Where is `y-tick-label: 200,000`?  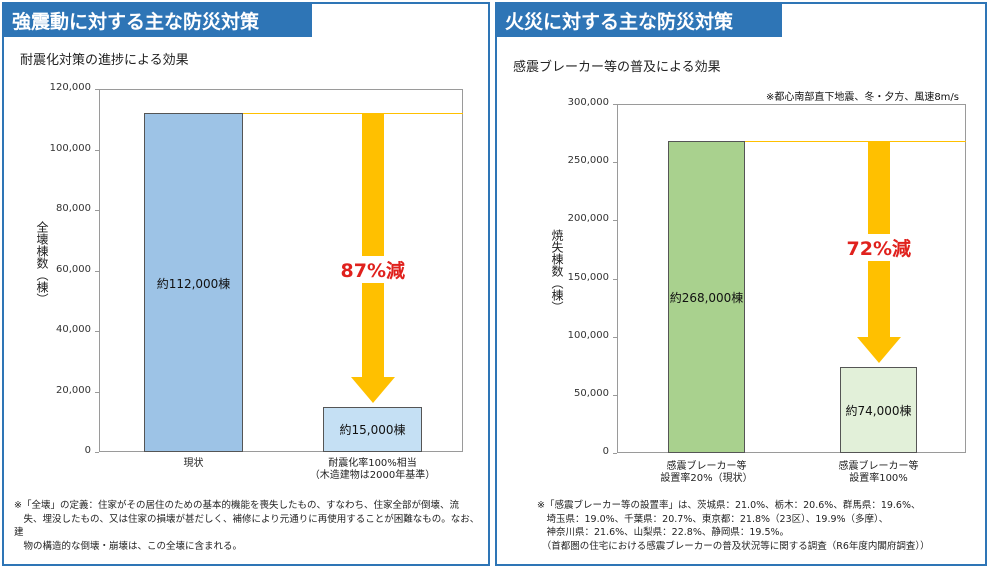 y-tick-label: 200,000 is located at coordinates (588, 219).